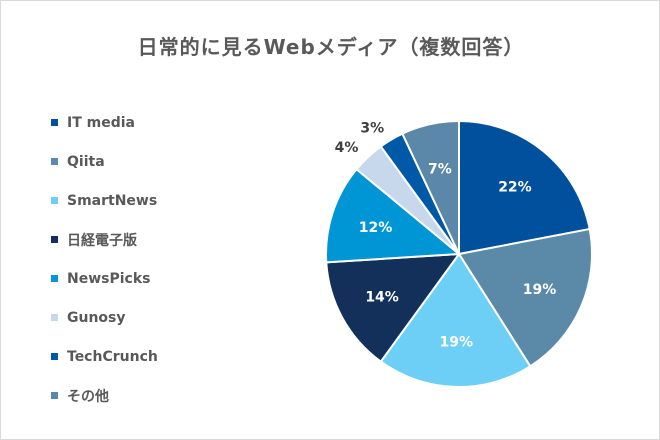 This screenshot has width=660, height=440. Describe the element at coordinates (382, 297) in the screenshot. I see `slice-data-label: 14%` at that location.